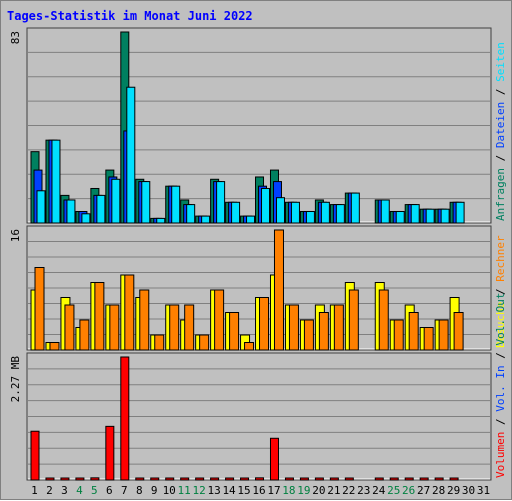 Image resolution: width=512 pixels, height=501 pixels. Describe the element at coordinates (500, 125) in the screenshot. I see `legend-dateien: Dateien` at that location.